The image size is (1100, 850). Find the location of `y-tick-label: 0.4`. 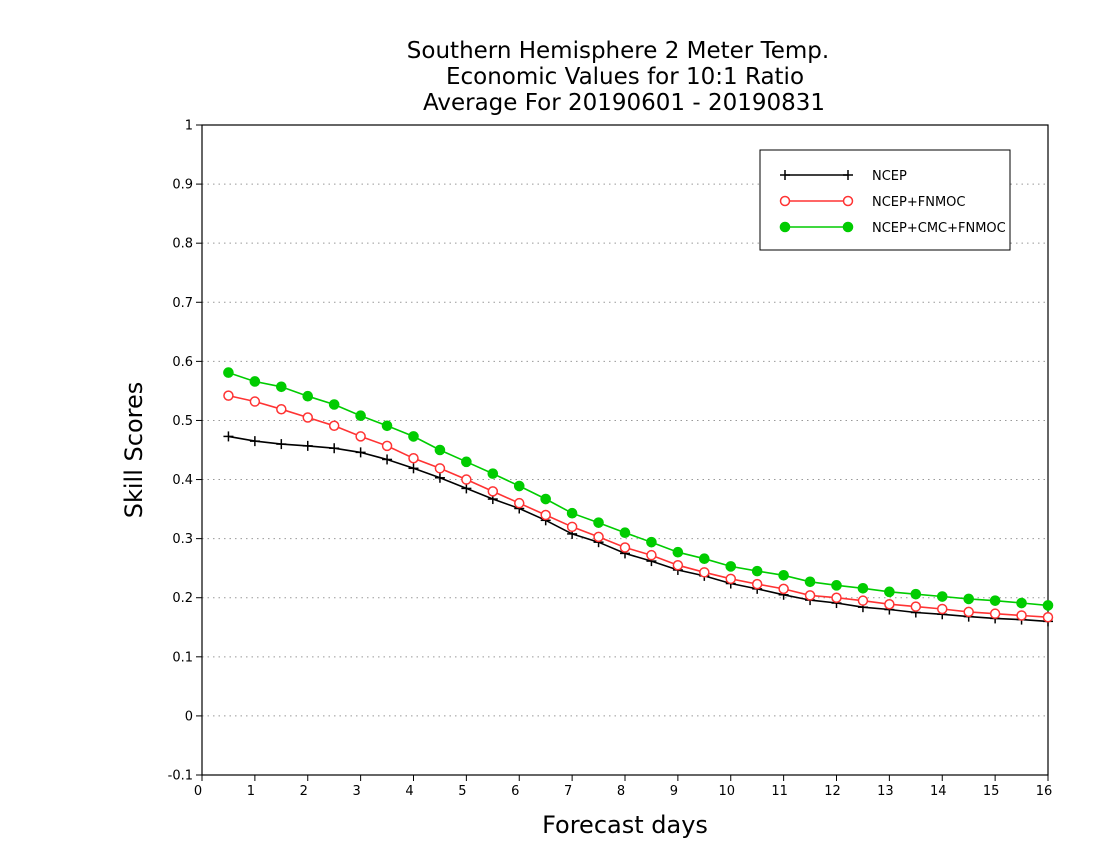

y-tick-label: 0.4 is located at coordinates (182, 480).